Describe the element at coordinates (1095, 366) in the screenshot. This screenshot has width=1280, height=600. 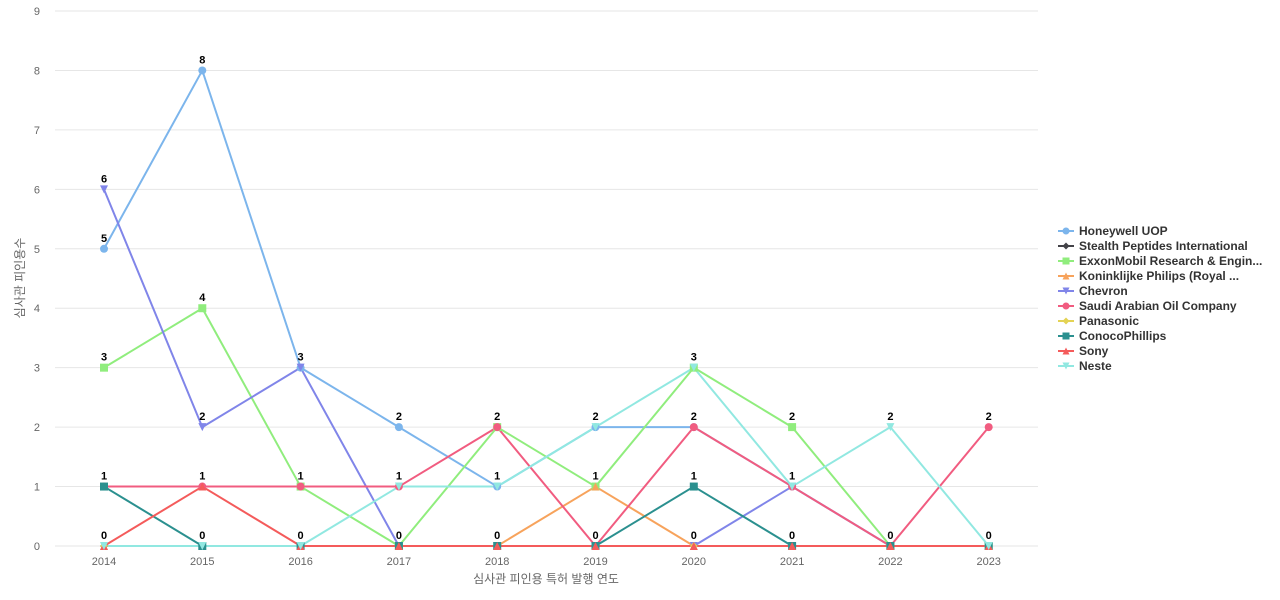
I see `legend-label: Neste` at that location.